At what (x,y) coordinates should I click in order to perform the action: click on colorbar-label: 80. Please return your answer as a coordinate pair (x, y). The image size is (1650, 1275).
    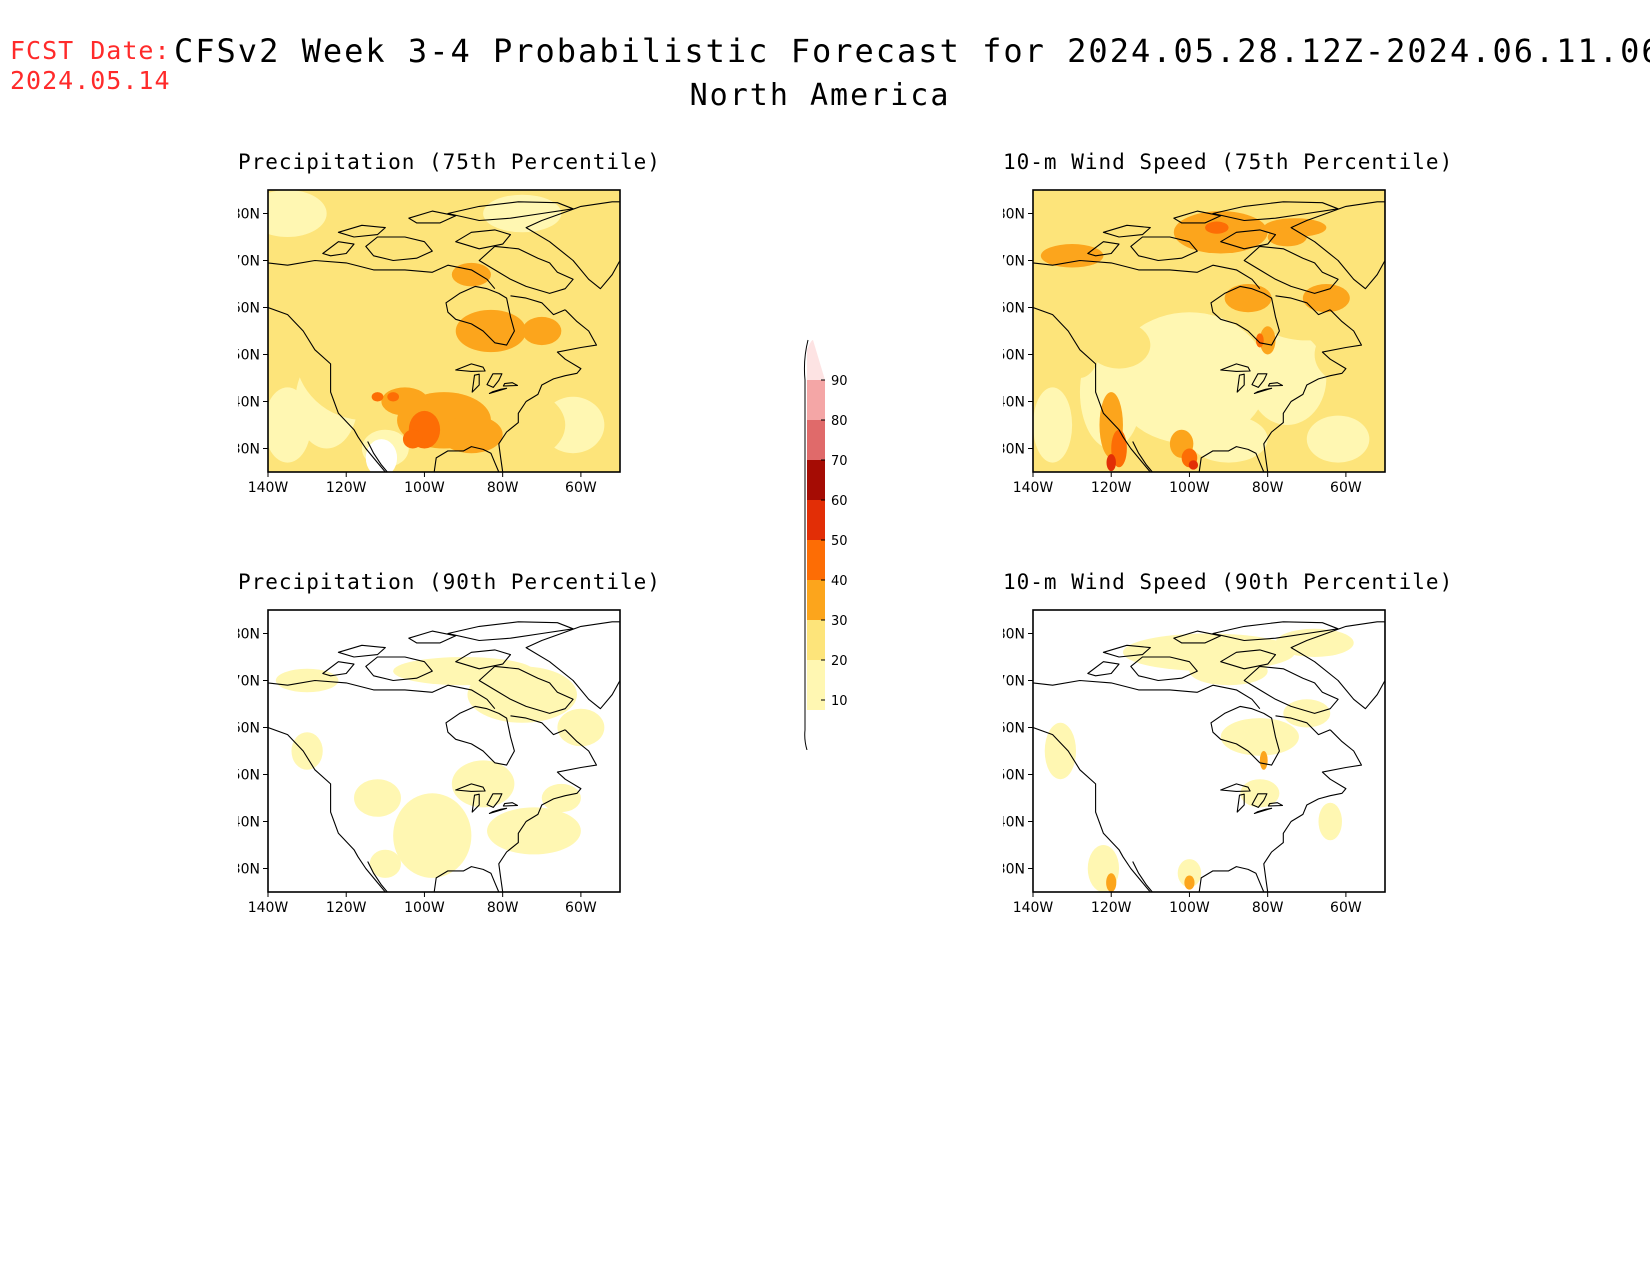
    Looking at the image, I should click on (839, 421).